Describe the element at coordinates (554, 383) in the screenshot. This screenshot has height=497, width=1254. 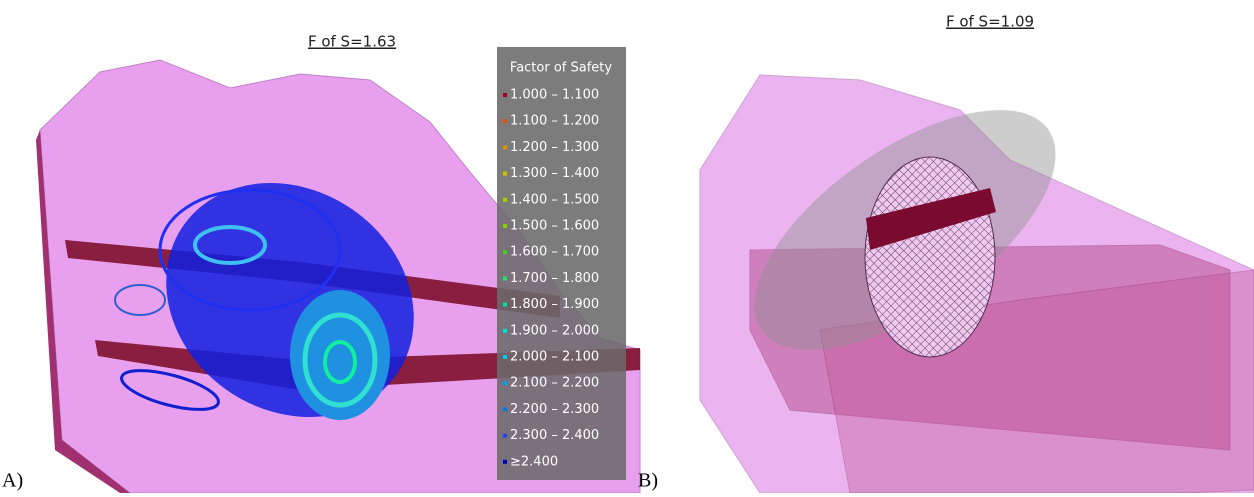
I see `legend-label: 2.100 – 2.200` at that location.